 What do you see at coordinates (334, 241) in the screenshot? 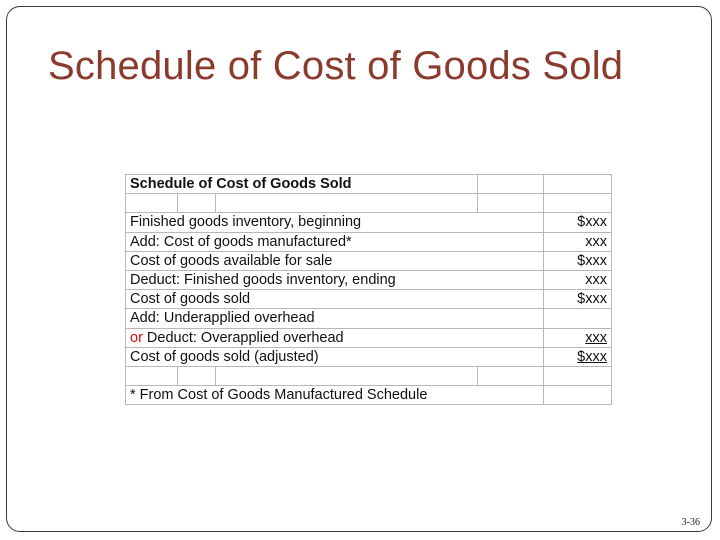
I see `row-label: Add: Cost of goods manufactured*` at bounding box center [334, 241].